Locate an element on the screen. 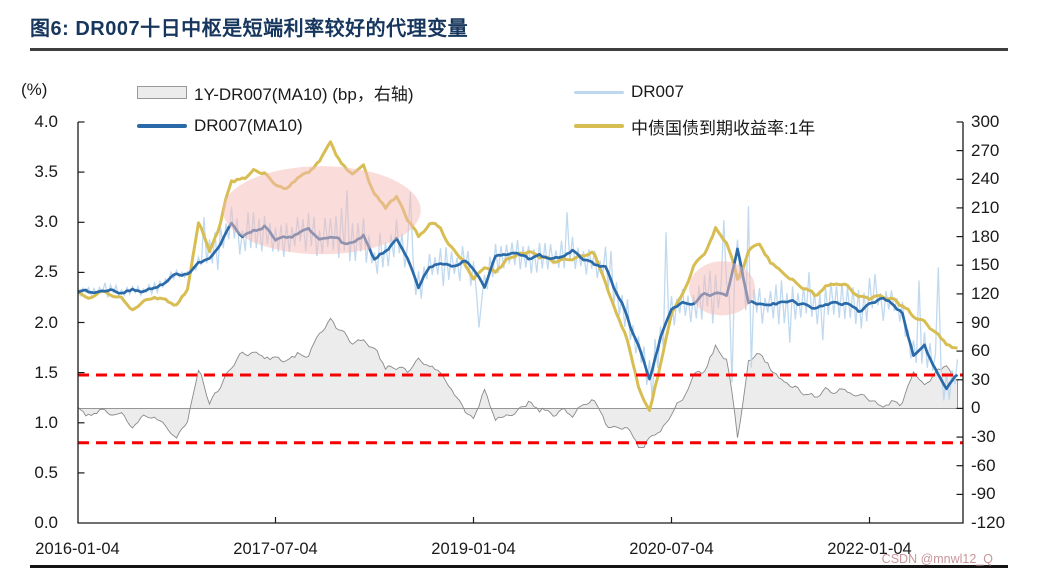  right-axis-tick-label: 0 is located at coordinates (976, 408).